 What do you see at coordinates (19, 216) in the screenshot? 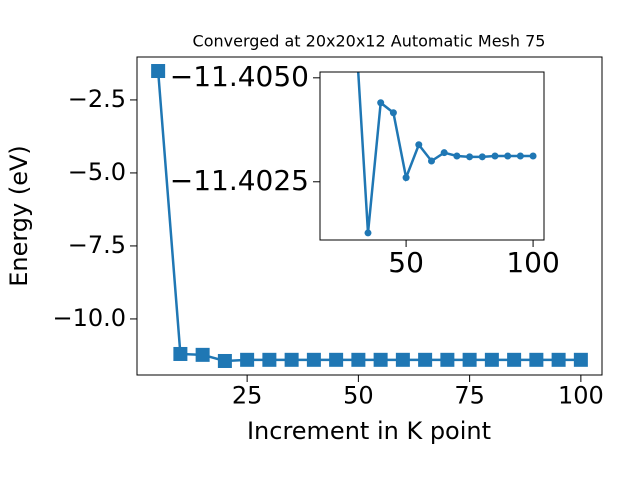
I see `y-axis-label: Energy (eV)` at bounding box center [19, 216].